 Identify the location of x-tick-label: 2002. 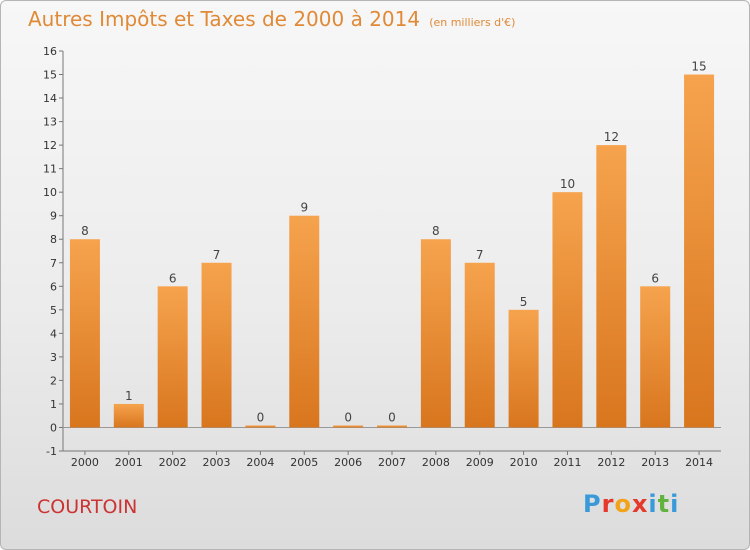
(173, 462).